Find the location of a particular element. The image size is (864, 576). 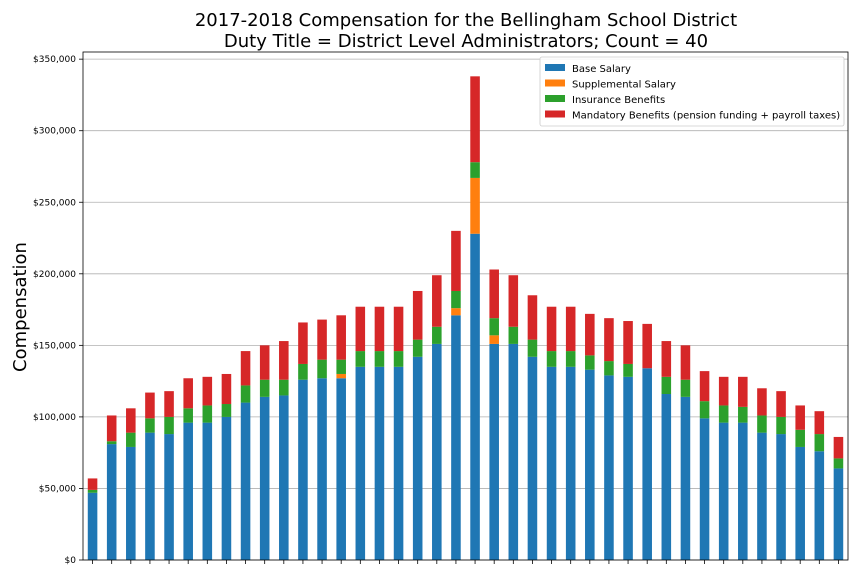

legend-entry: Supplemental Salary is located at coordinates (624, 85).